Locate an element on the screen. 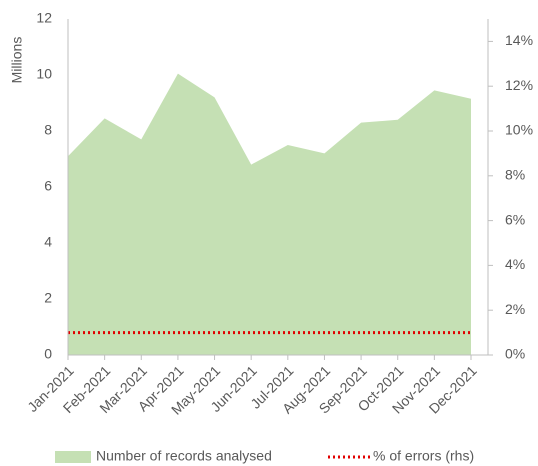 Image resolution: width=538 pixels, height=466 pixels. y-tick-label: 0 is located at coordinates (48, 354).